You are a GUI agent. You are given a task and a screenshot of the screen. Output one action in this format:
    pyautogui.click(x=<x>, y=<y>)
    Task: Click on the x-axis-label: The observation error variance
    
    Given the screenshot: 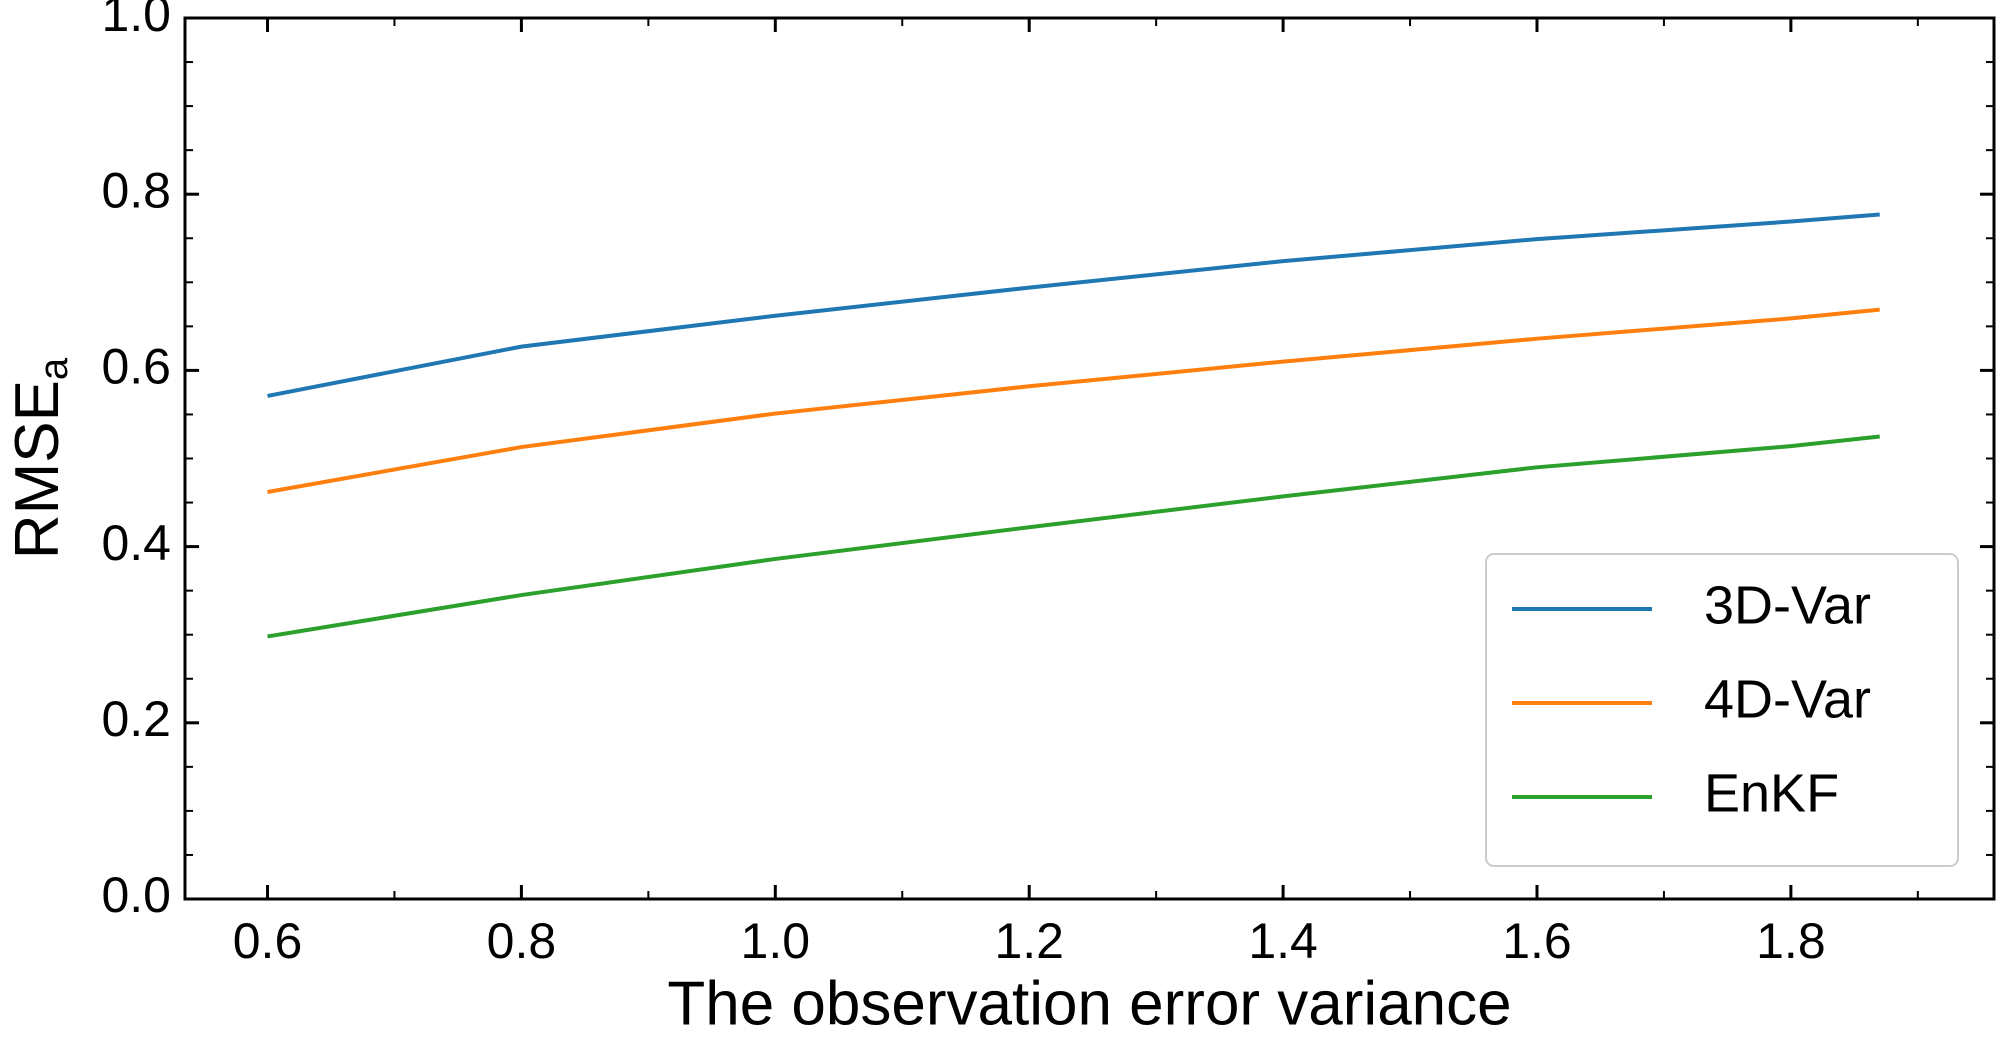 What is the action you would take?
    pyautogui.click(x=1089, y=1003)
    